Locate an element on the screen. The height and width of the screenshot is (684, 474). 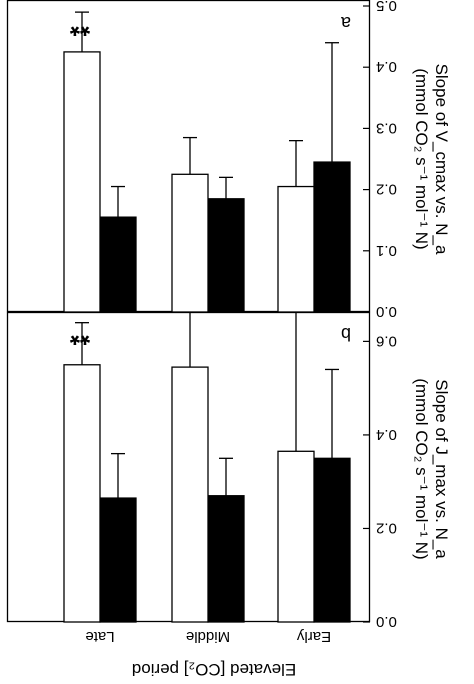
panel-a-ylabel-text: Slope of V_cmax vs. N_a is located at coordinates (441, 159).